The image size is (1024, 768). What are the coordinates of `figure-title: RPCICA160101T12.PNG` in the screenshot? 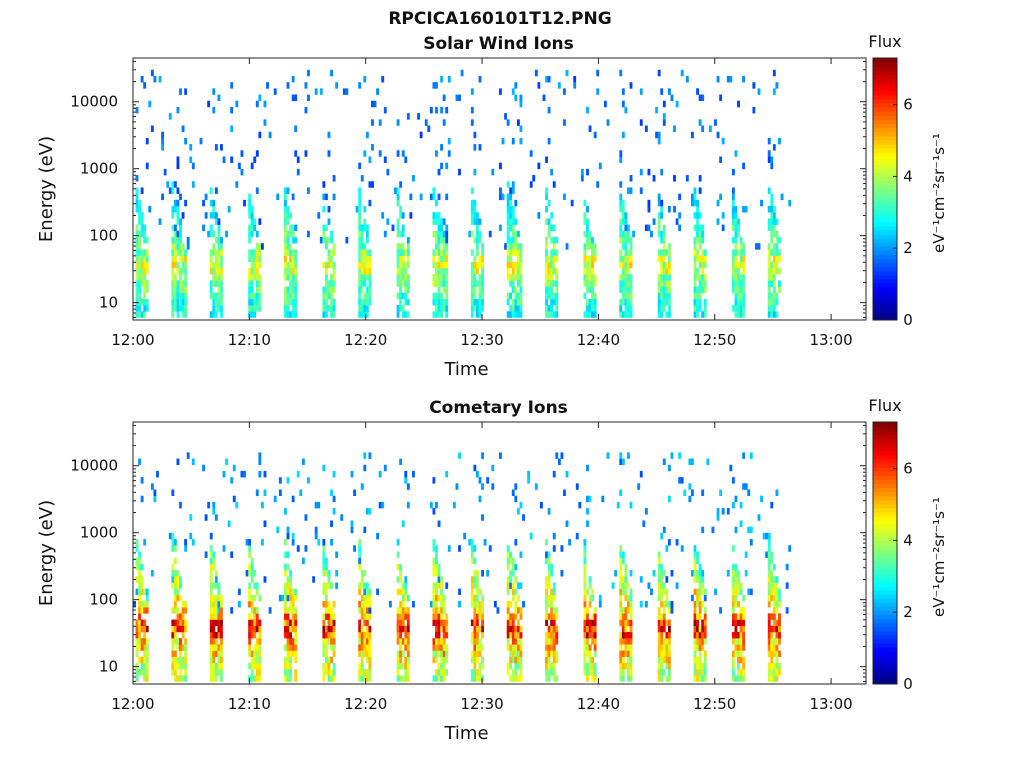 It's located at (499, 19).